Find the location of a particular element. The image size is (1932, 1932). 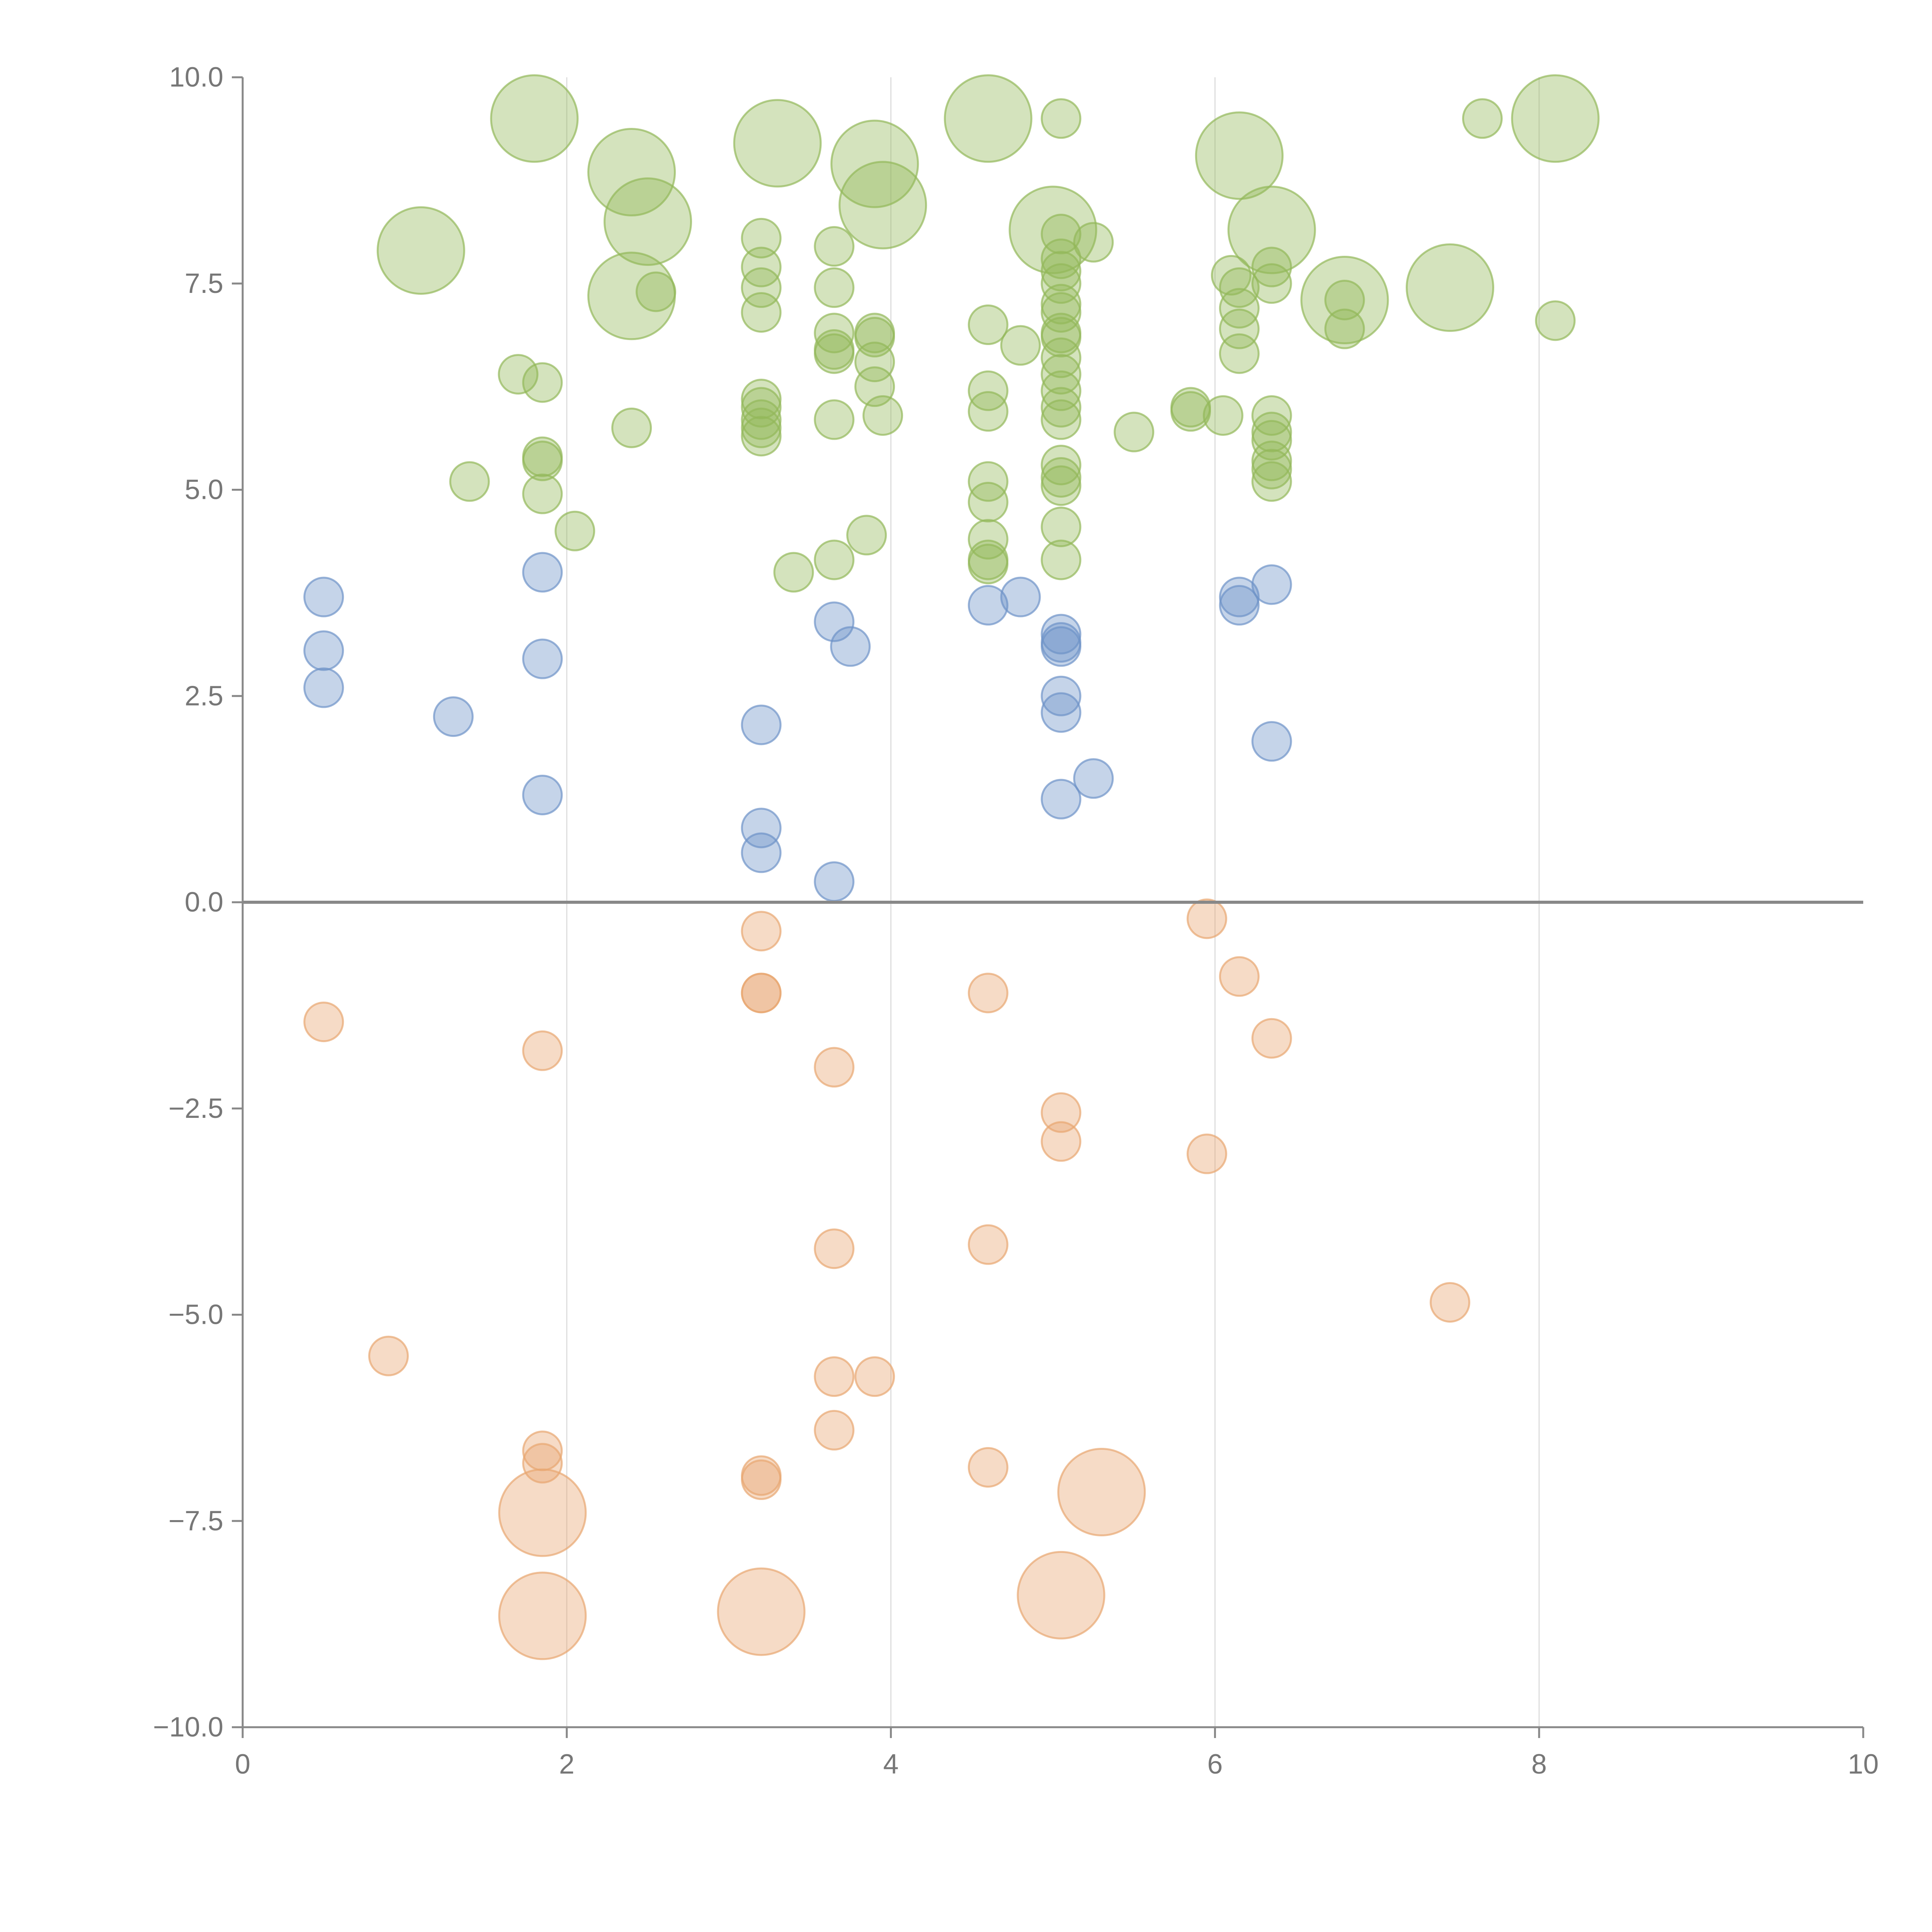

y-tick-label: 0.0 is located at coordinates (204, 903).